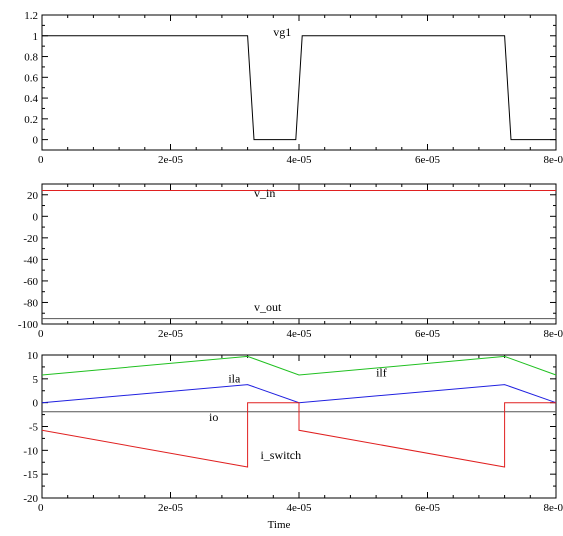  What do you see at coordinates (30, 303) in the screenshot?
I see `y-tick-label: -80` at bounding box center [30, 303].